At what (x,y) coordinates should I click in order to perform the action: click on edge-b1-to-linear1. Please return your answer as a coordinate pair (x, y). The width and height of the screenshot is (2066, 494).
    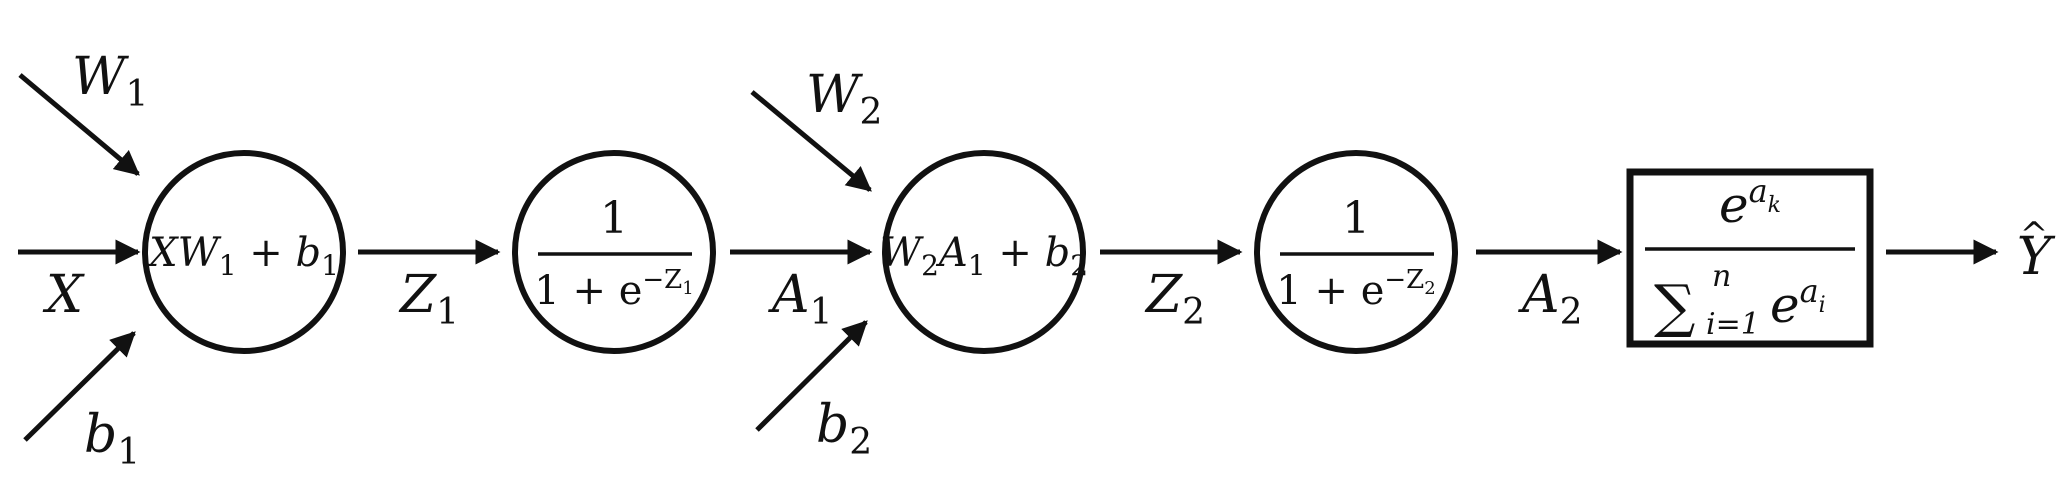
    Looking at the image, I should click on (79, 386).